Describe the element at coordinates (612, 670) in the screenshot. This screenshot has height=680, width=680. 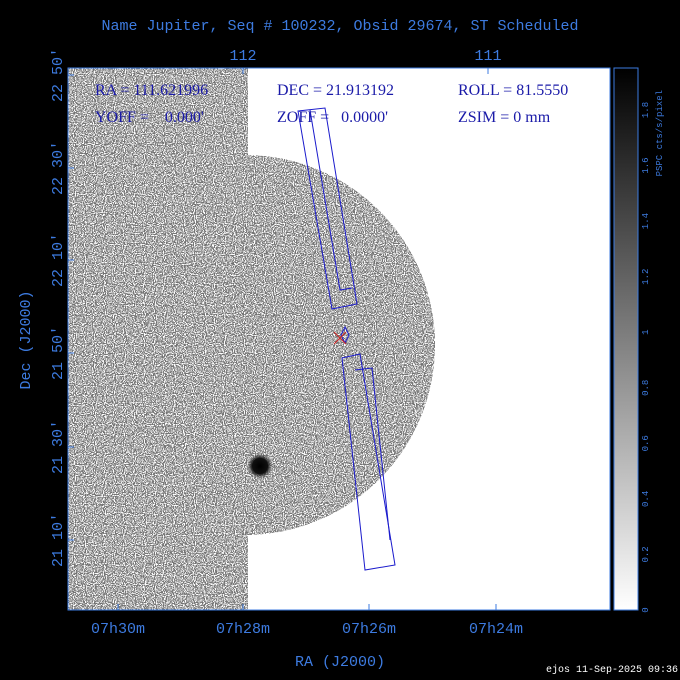
I see `footer: ejos 11-Sep-2025 09:36` at that location.